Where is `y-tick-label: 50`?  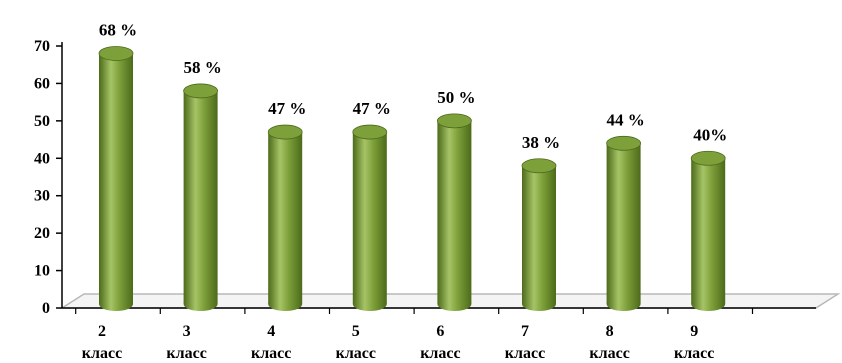 y-tick-label: 50 is located at coordinates (42, 121).